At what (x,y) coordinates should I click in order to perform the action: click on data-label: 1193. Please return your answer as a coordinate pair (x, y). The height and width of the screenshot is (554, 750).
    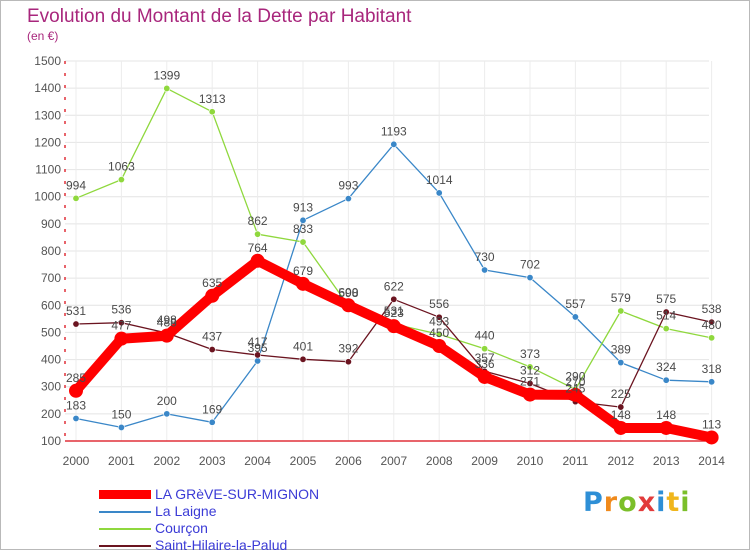
    Looking at the image, I should click on (394, 131).